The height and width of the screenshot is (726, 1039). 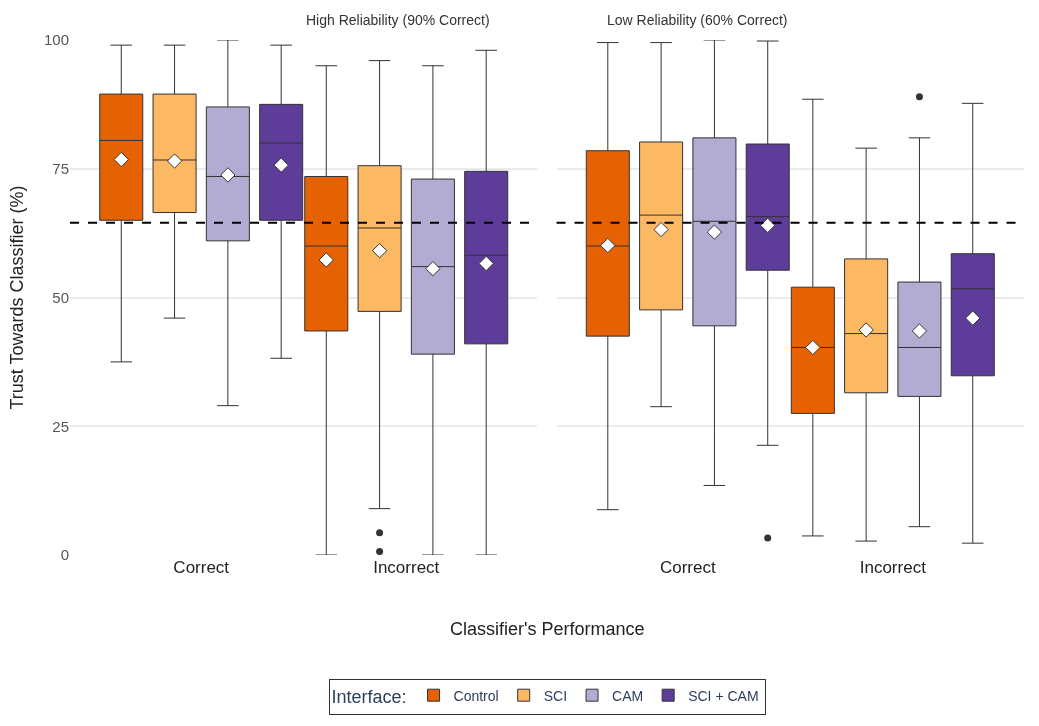 I want to click on legend-title: Interface:, so click(x=369, y=697).